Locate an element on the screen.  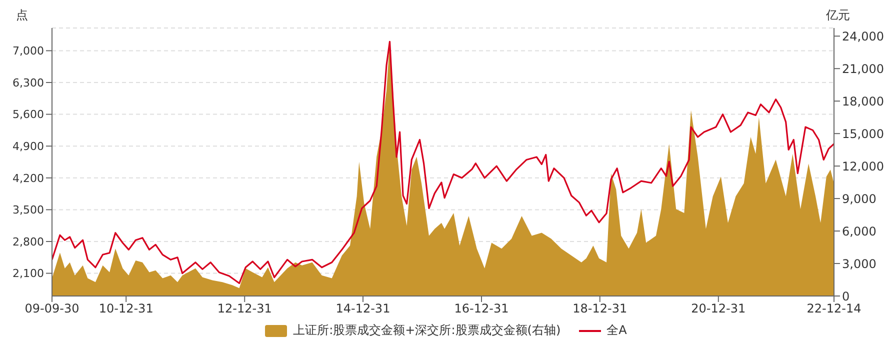
x-tick-label: 18-12-31 is located at coordinates (600, 309).